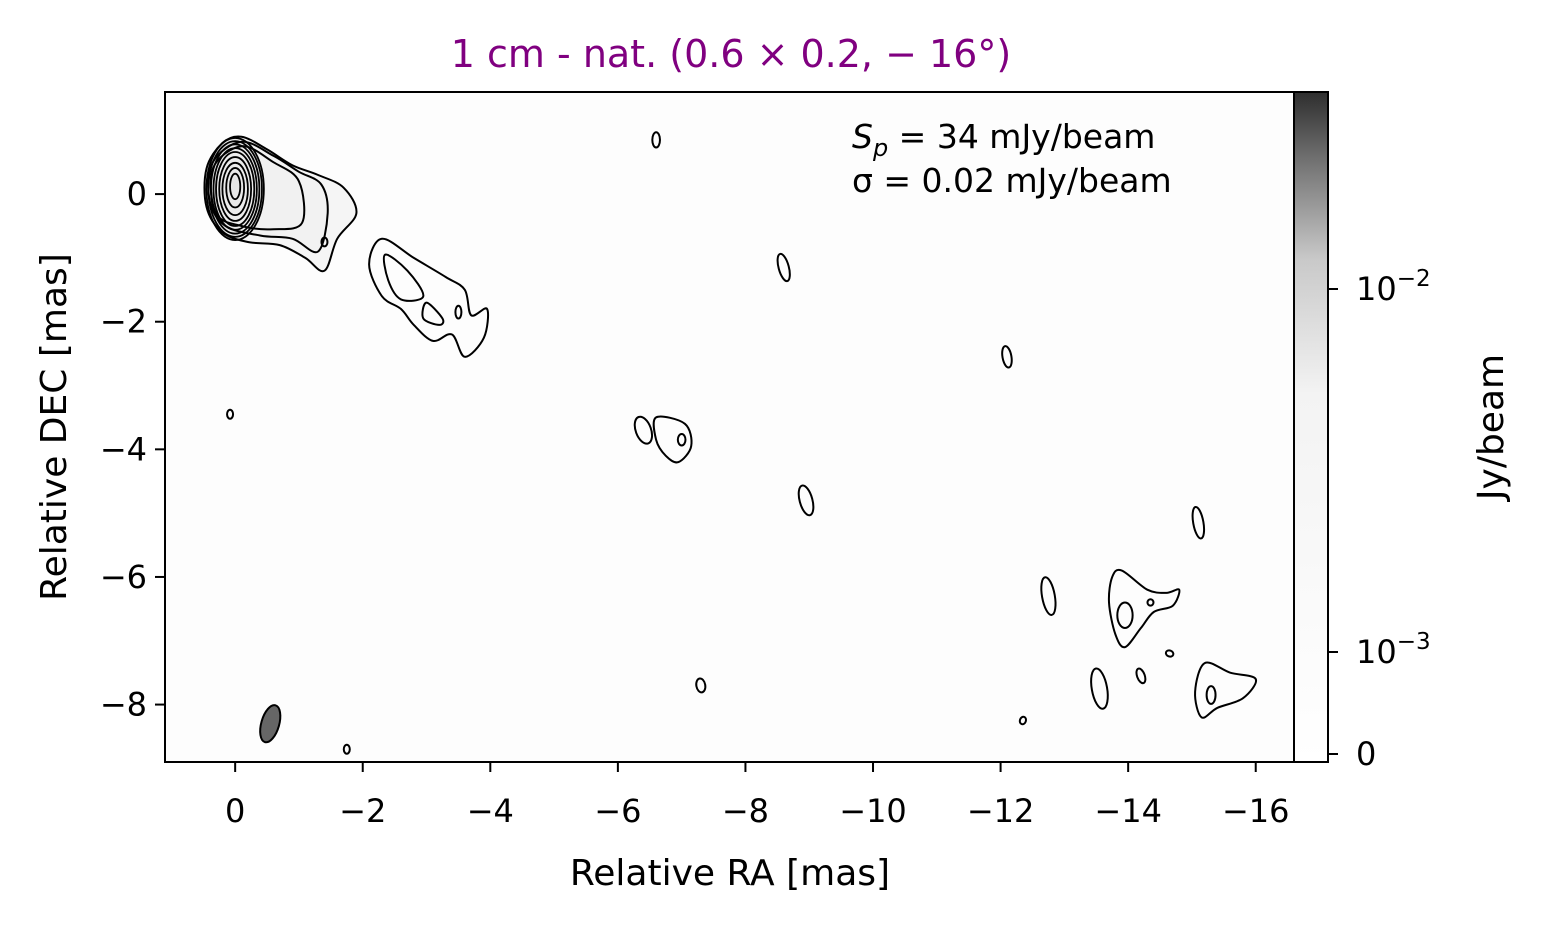 This screenshot has height=926, width=1546. Describe the element at coordinates (745, 811) in the screenshot. I see `x-tick-label: −8` at that location.